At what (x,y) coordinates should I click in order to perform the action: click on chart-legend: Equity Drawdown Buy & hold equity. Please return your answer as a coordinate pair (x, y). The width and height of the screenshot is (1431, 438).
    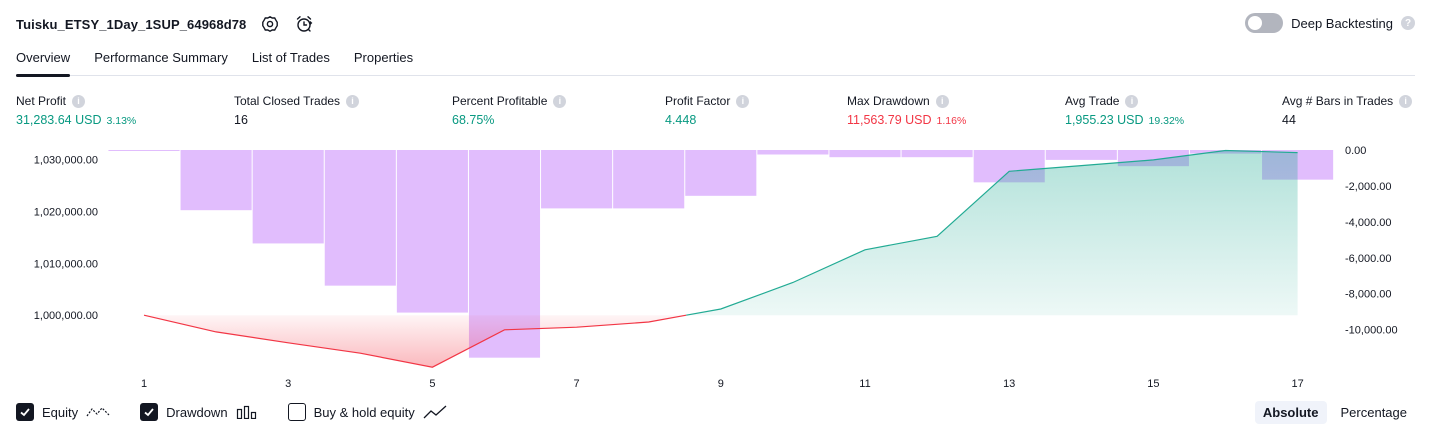
    Looking at the image, I should click on (231, 412).